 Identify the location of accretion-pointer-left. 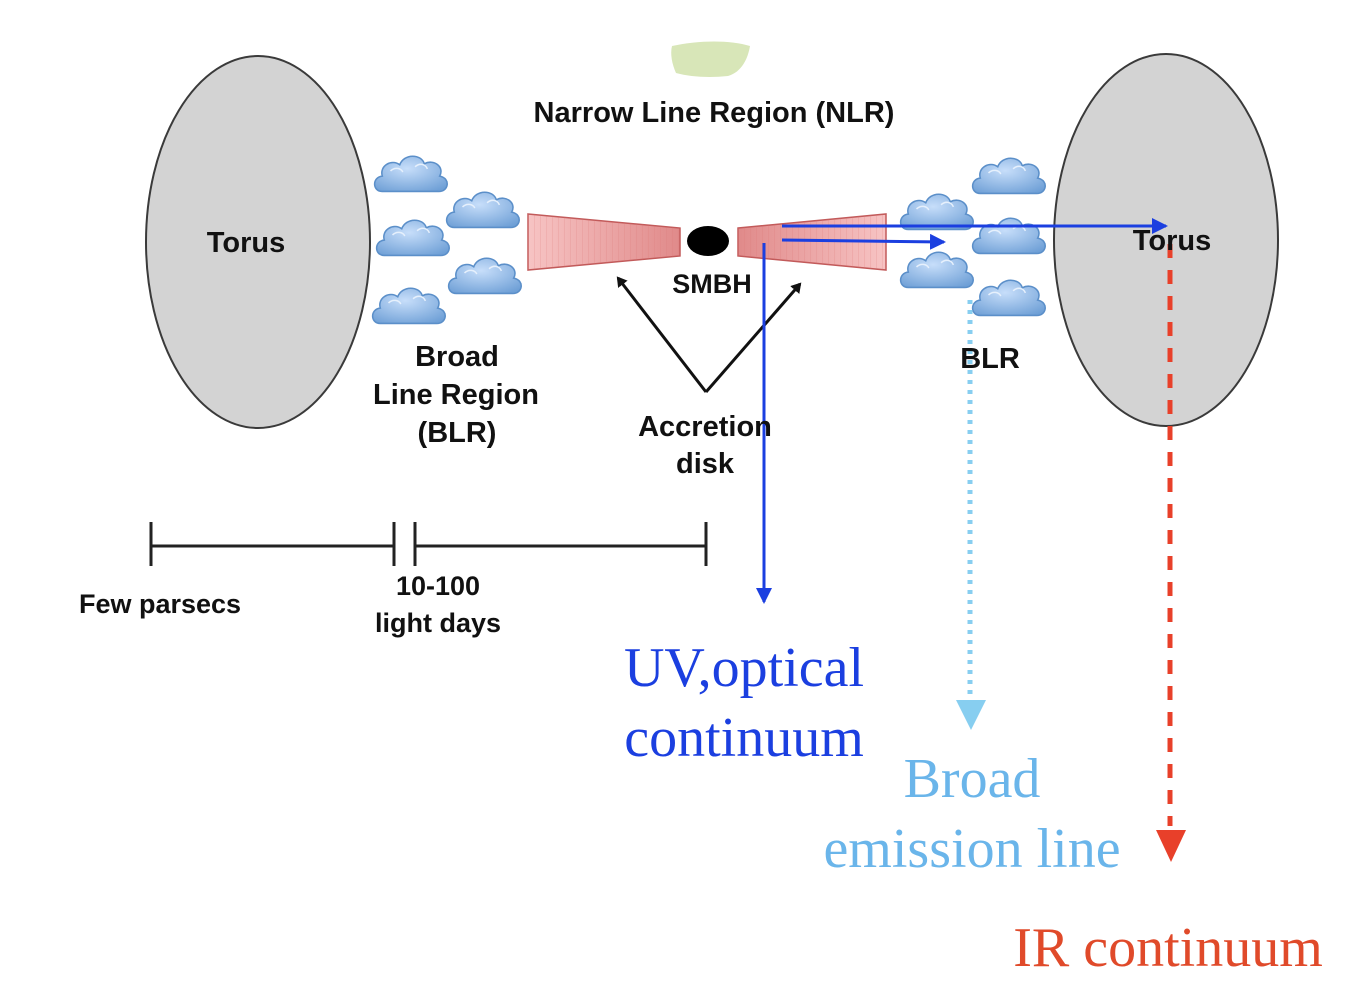
(662, 334).